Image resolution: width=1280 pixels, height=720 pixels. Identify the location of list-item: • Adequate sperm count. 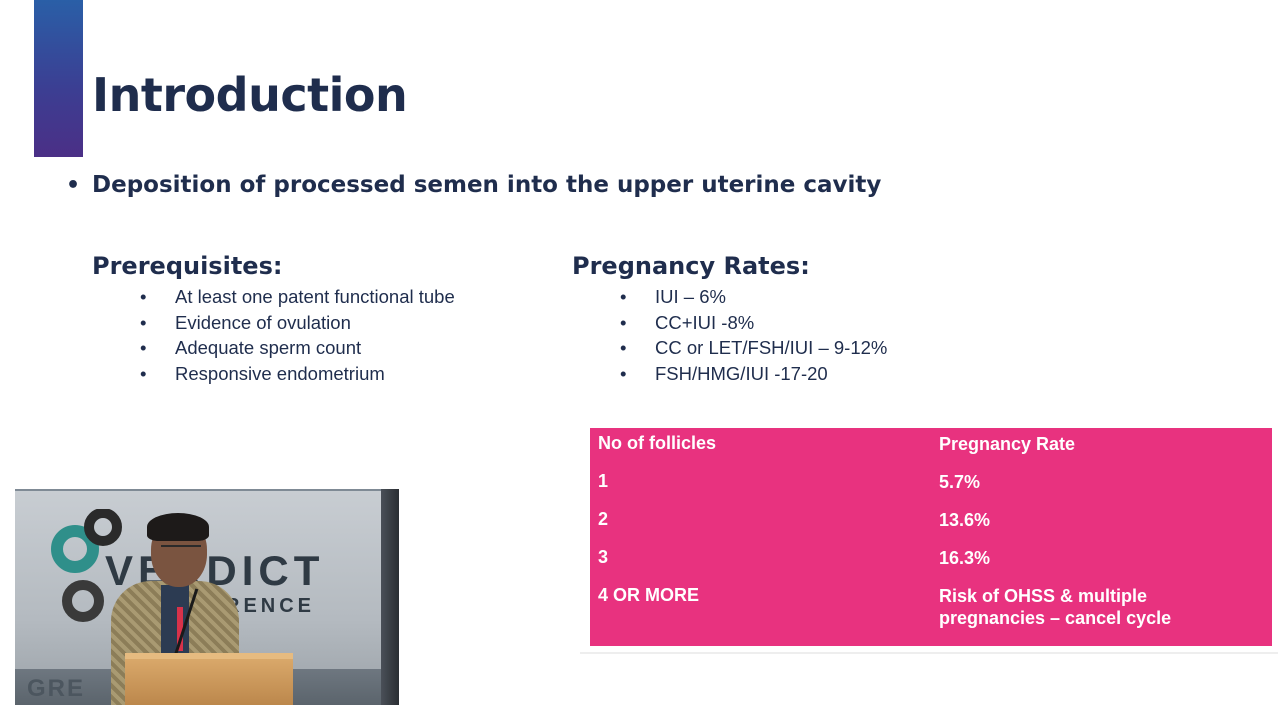
(251, 347).